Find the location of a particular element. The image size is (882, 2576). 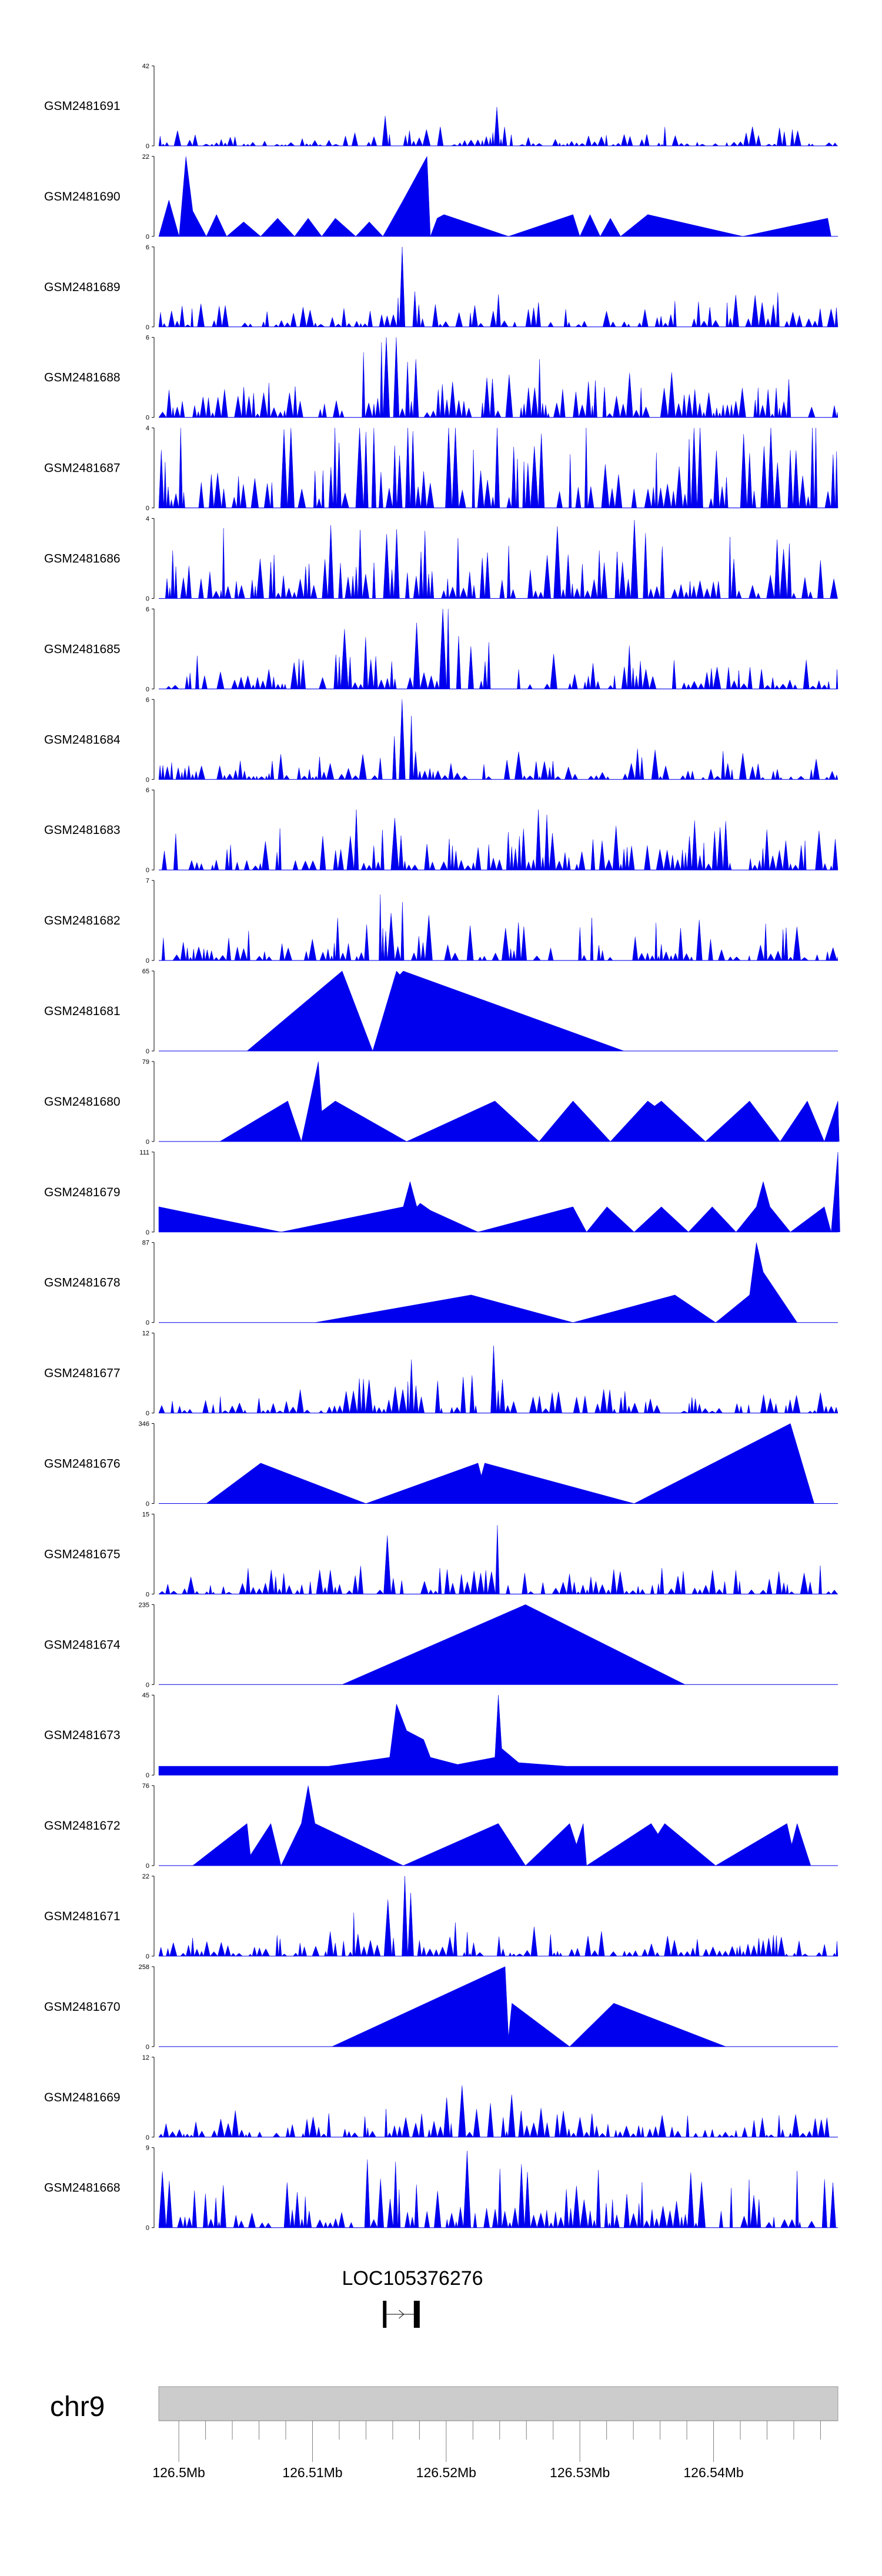

track-label: GSM2481686 is located at coordinates (82, 559).